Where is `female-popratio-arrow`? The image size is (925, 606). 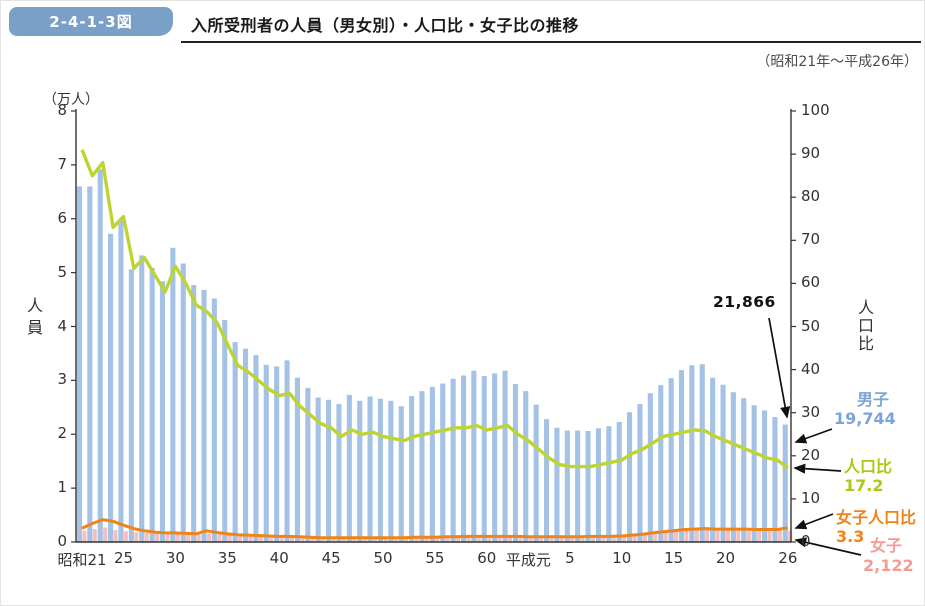 female-popratio-arrow is located at coordinates (814, 521).